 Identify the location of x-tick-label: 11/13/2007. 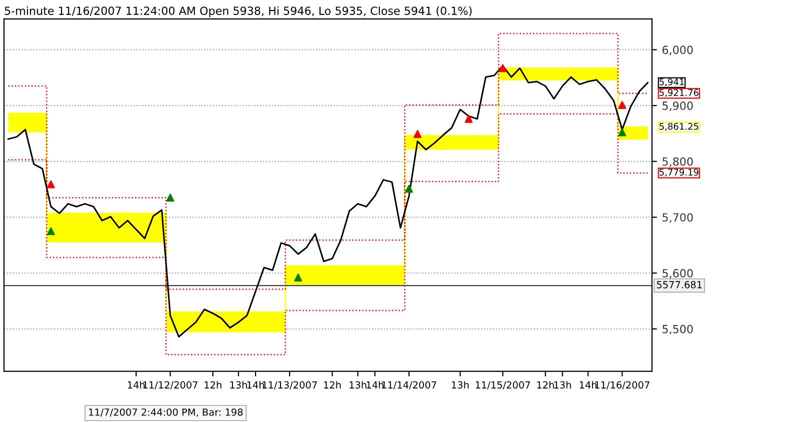
(289, 385).